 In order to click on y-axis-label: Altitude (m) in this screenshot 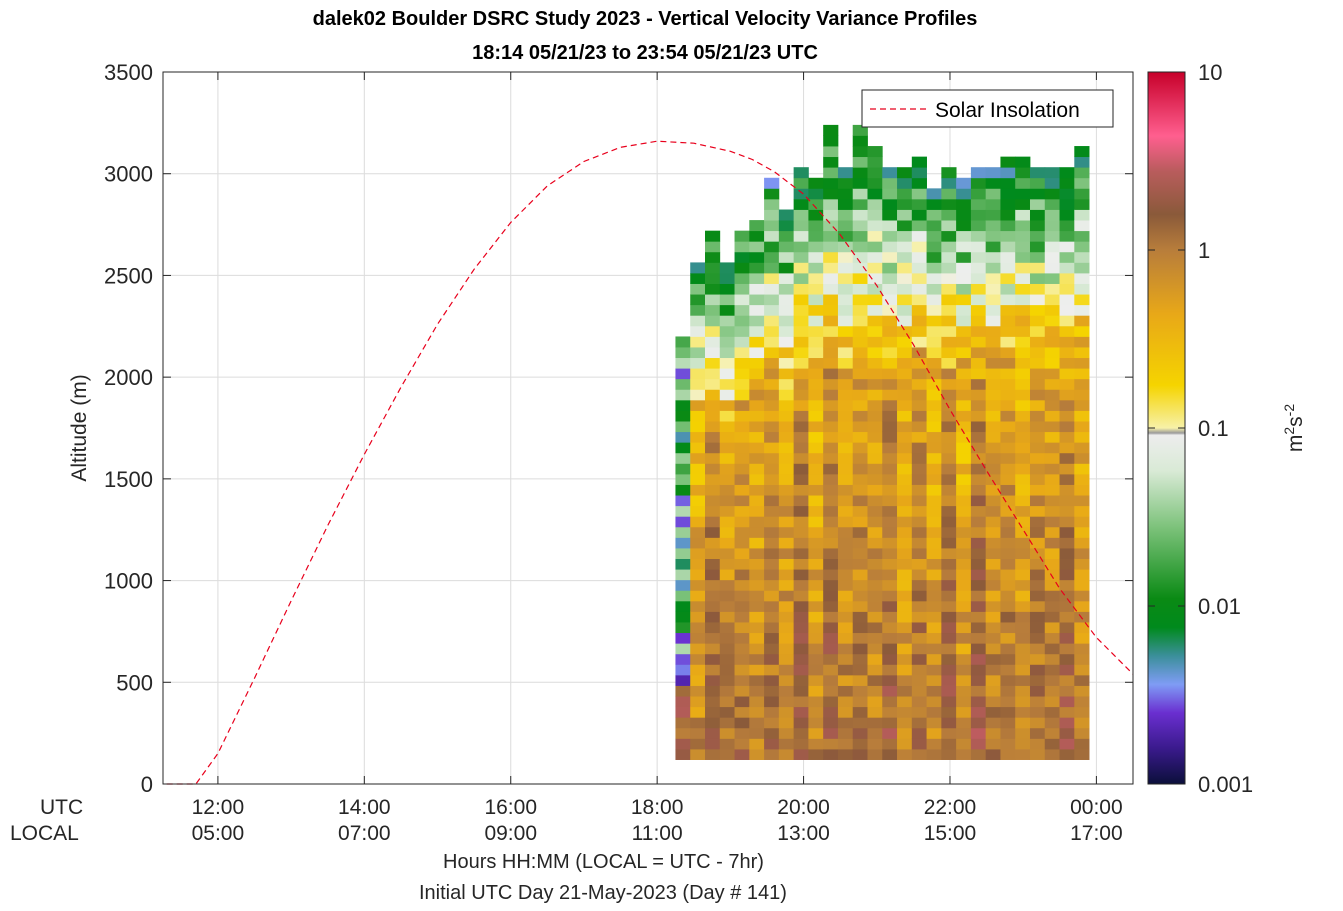, I will do `click(79, 427)`.